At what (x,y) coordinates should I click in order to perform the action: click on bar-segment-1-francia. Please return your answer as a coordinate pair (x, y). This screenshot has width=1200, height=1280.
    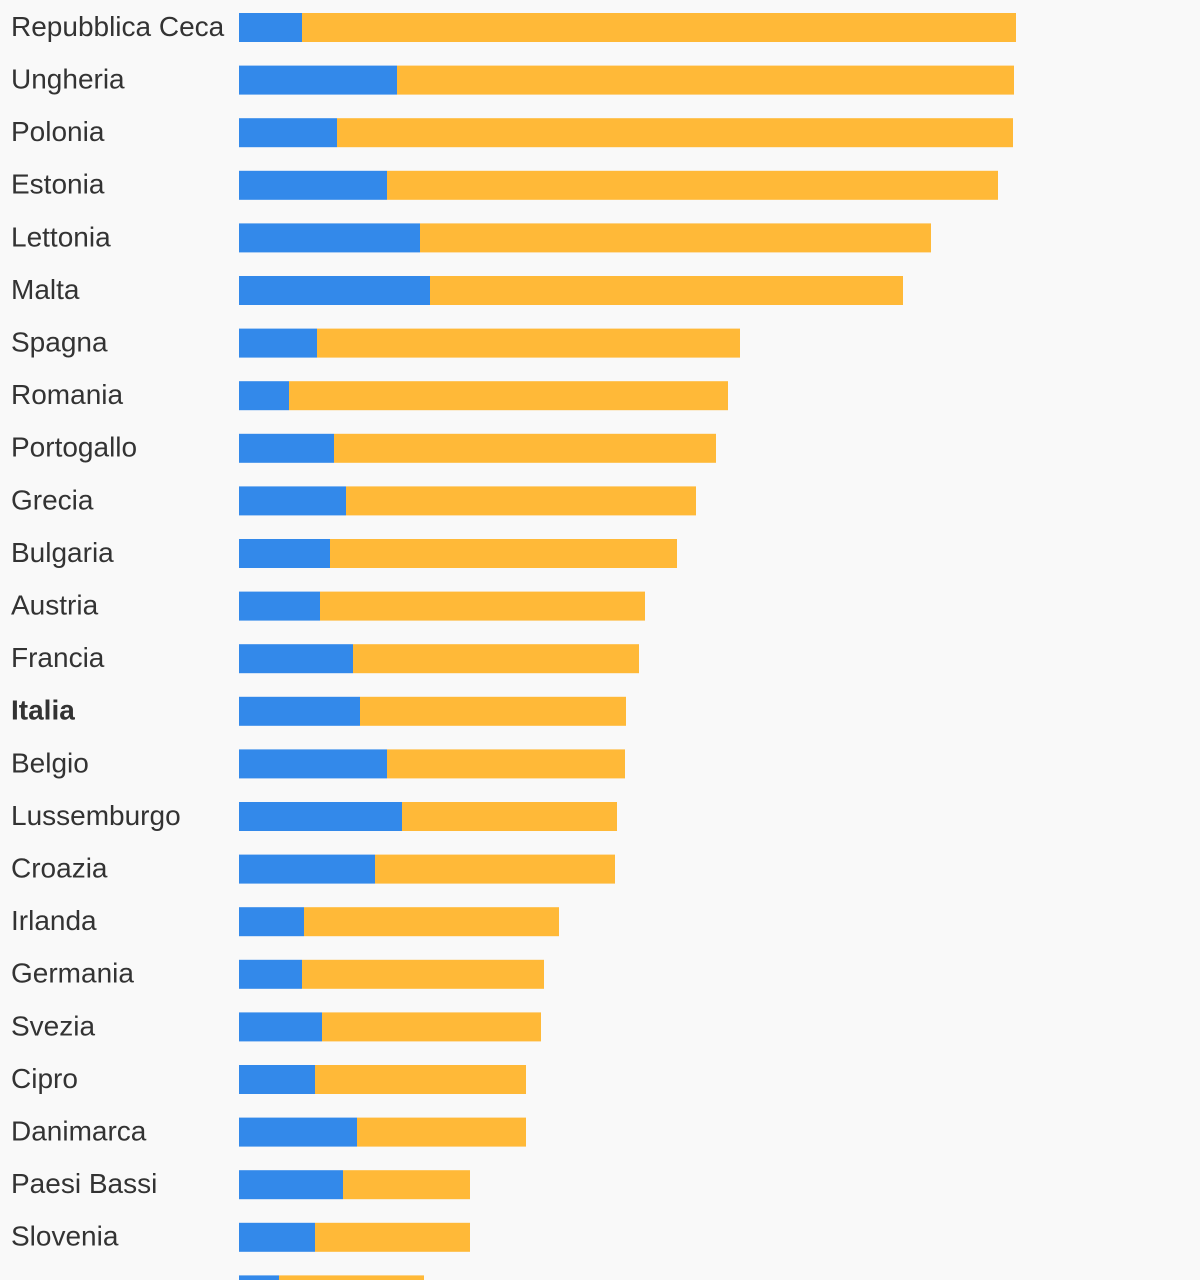
    Looking at the image, I should click on (296, 659).